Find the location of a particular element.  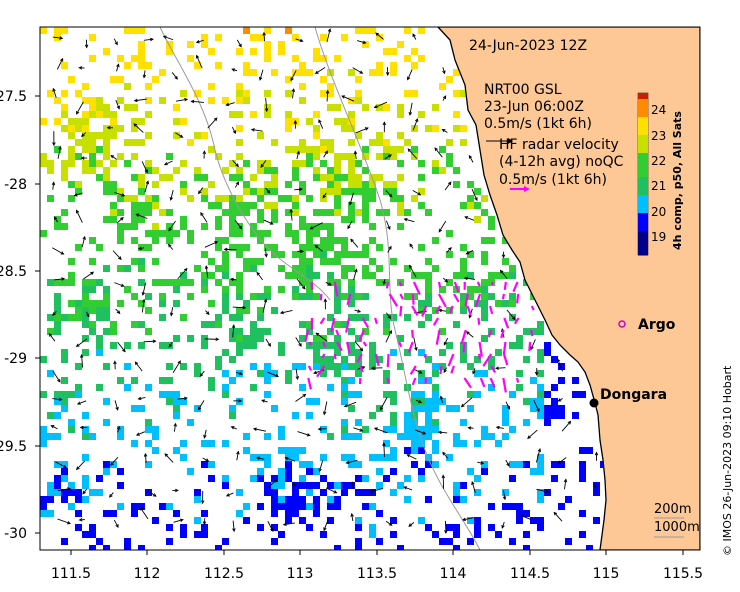

colorbar-tick-label: 24 is located at coordinates (658, 110).